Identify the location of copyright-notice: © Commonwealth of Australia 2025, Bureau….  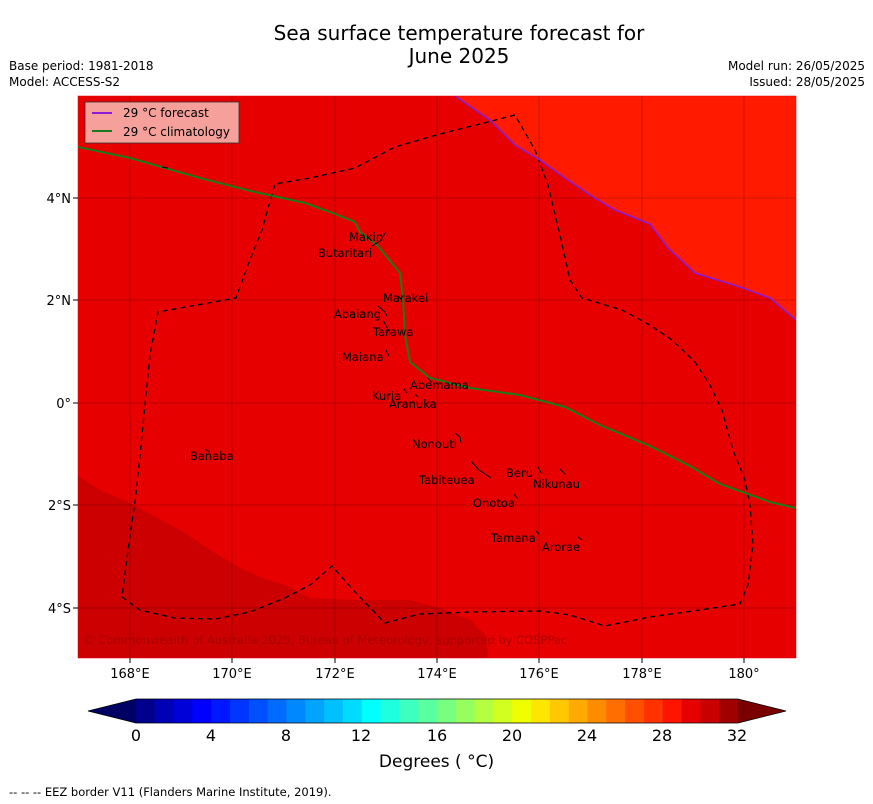
(325, 640).